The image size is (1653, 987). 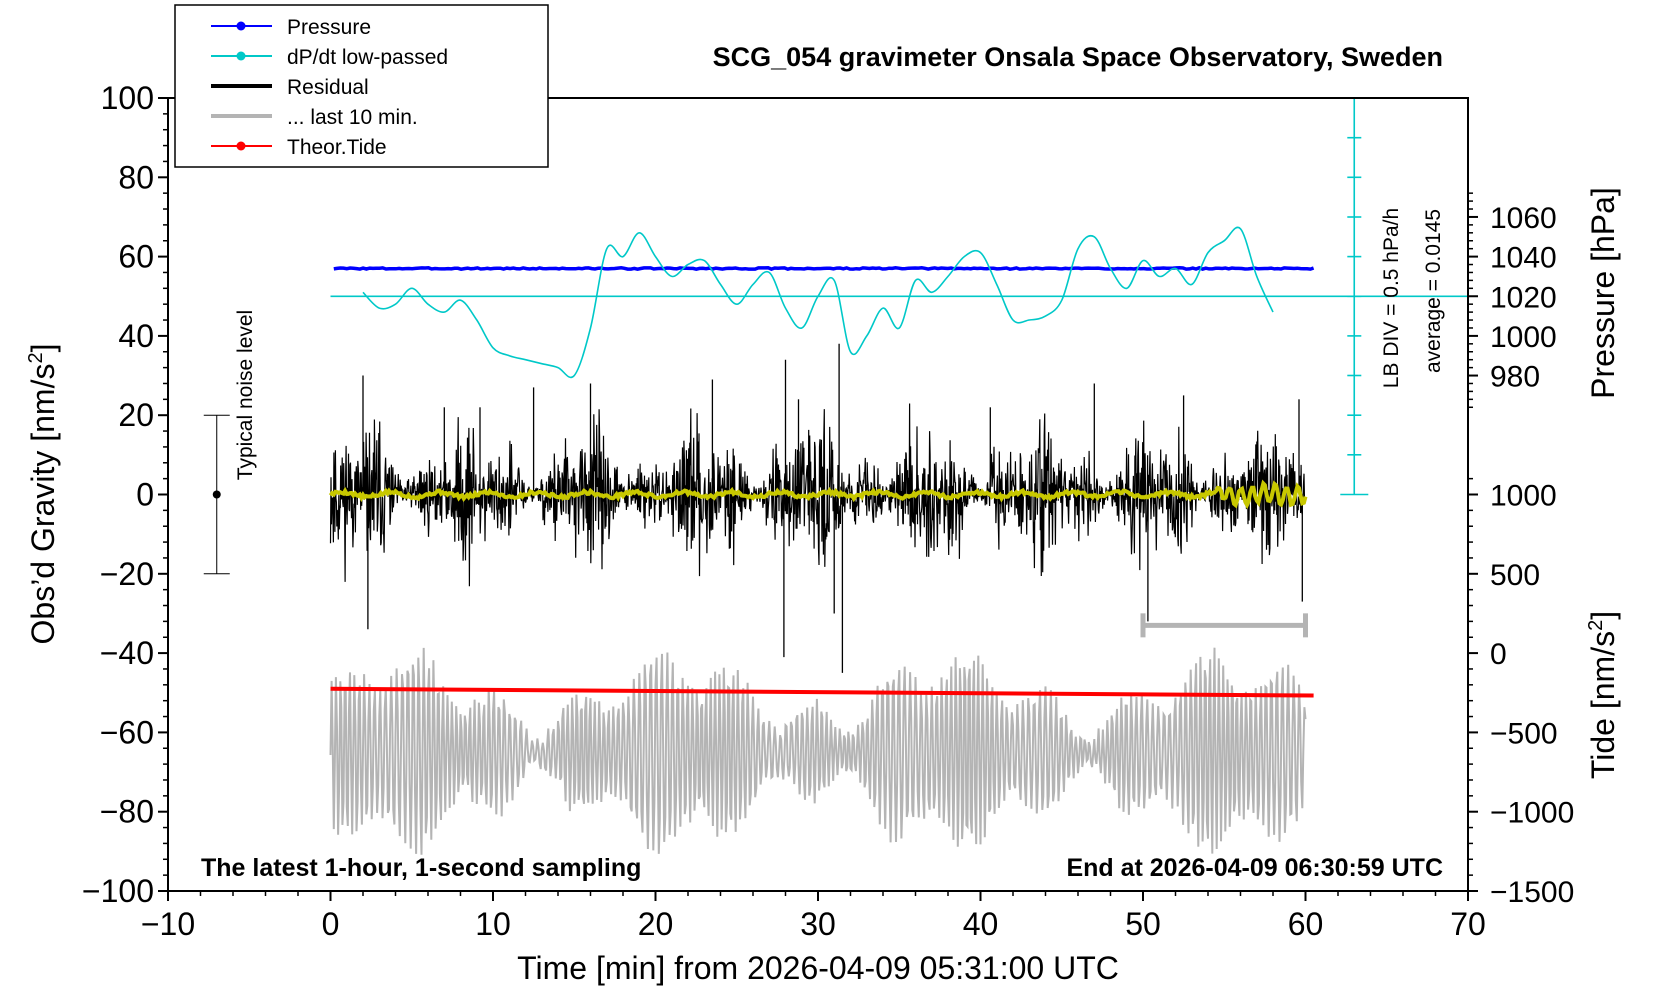 I want to click on x-tick-label-4: 30, so click(x=818, y=924).